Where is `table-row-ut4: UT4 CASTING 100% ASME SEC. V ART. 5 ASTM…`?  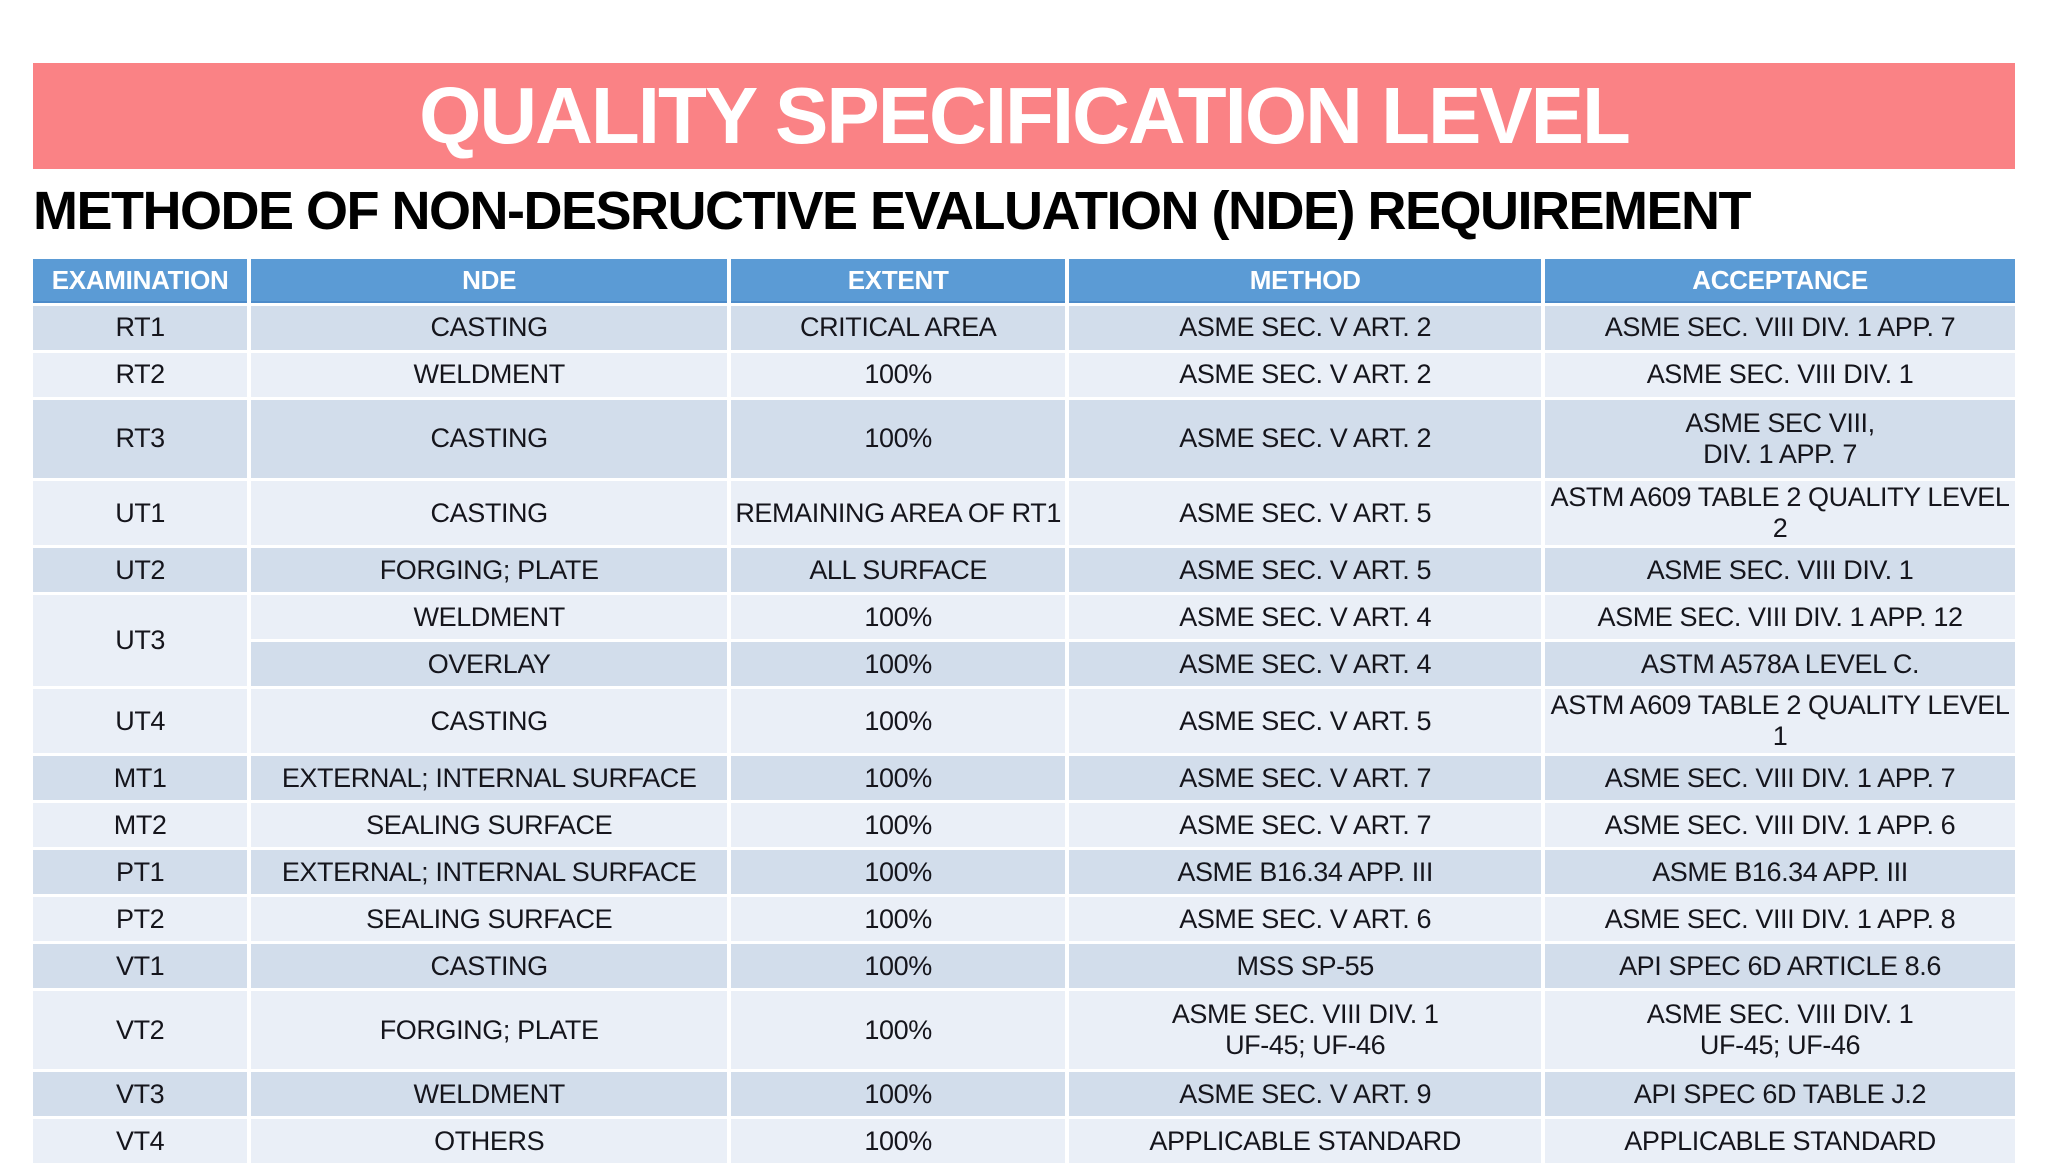 table-row-ut4: UT4 CASTING 100% ASME SEC. V ART. 5 ASTM… is located at coordinates (1024, 721).